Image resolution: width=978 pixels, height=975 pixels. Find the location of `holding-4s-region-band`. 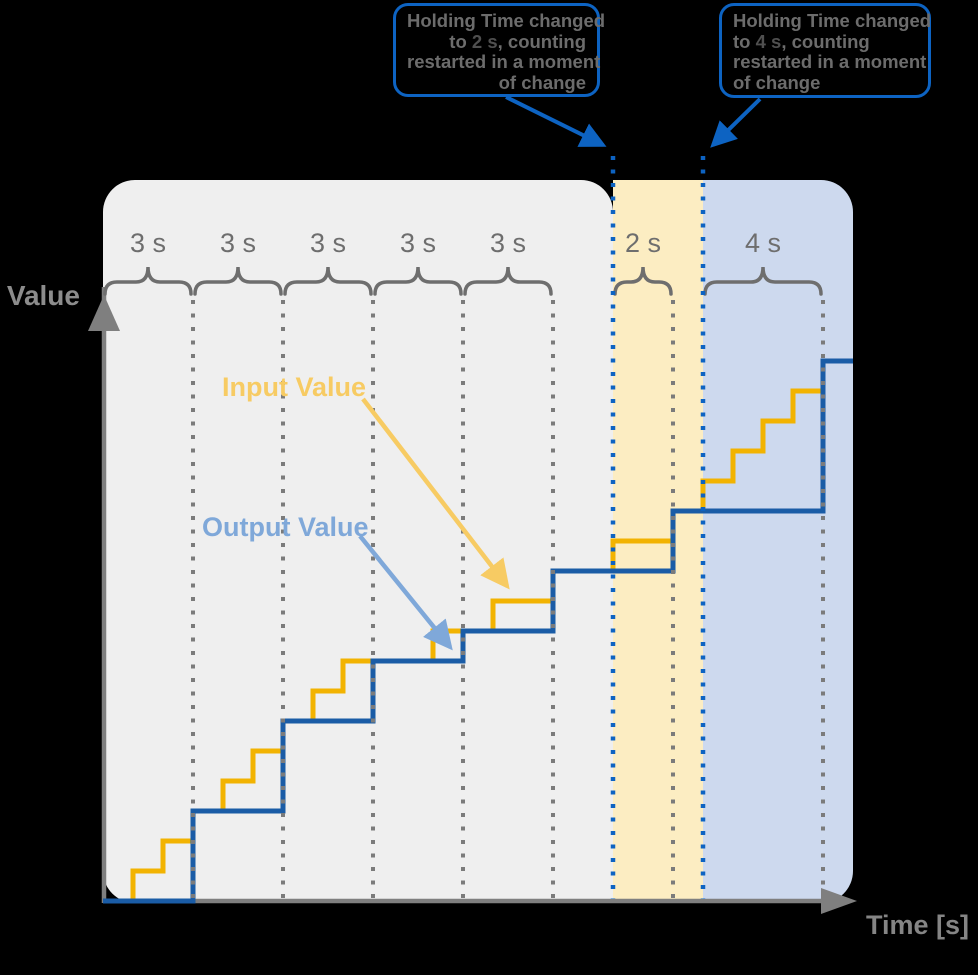

holding-4s-region-band is located at coordinates (778, 541).